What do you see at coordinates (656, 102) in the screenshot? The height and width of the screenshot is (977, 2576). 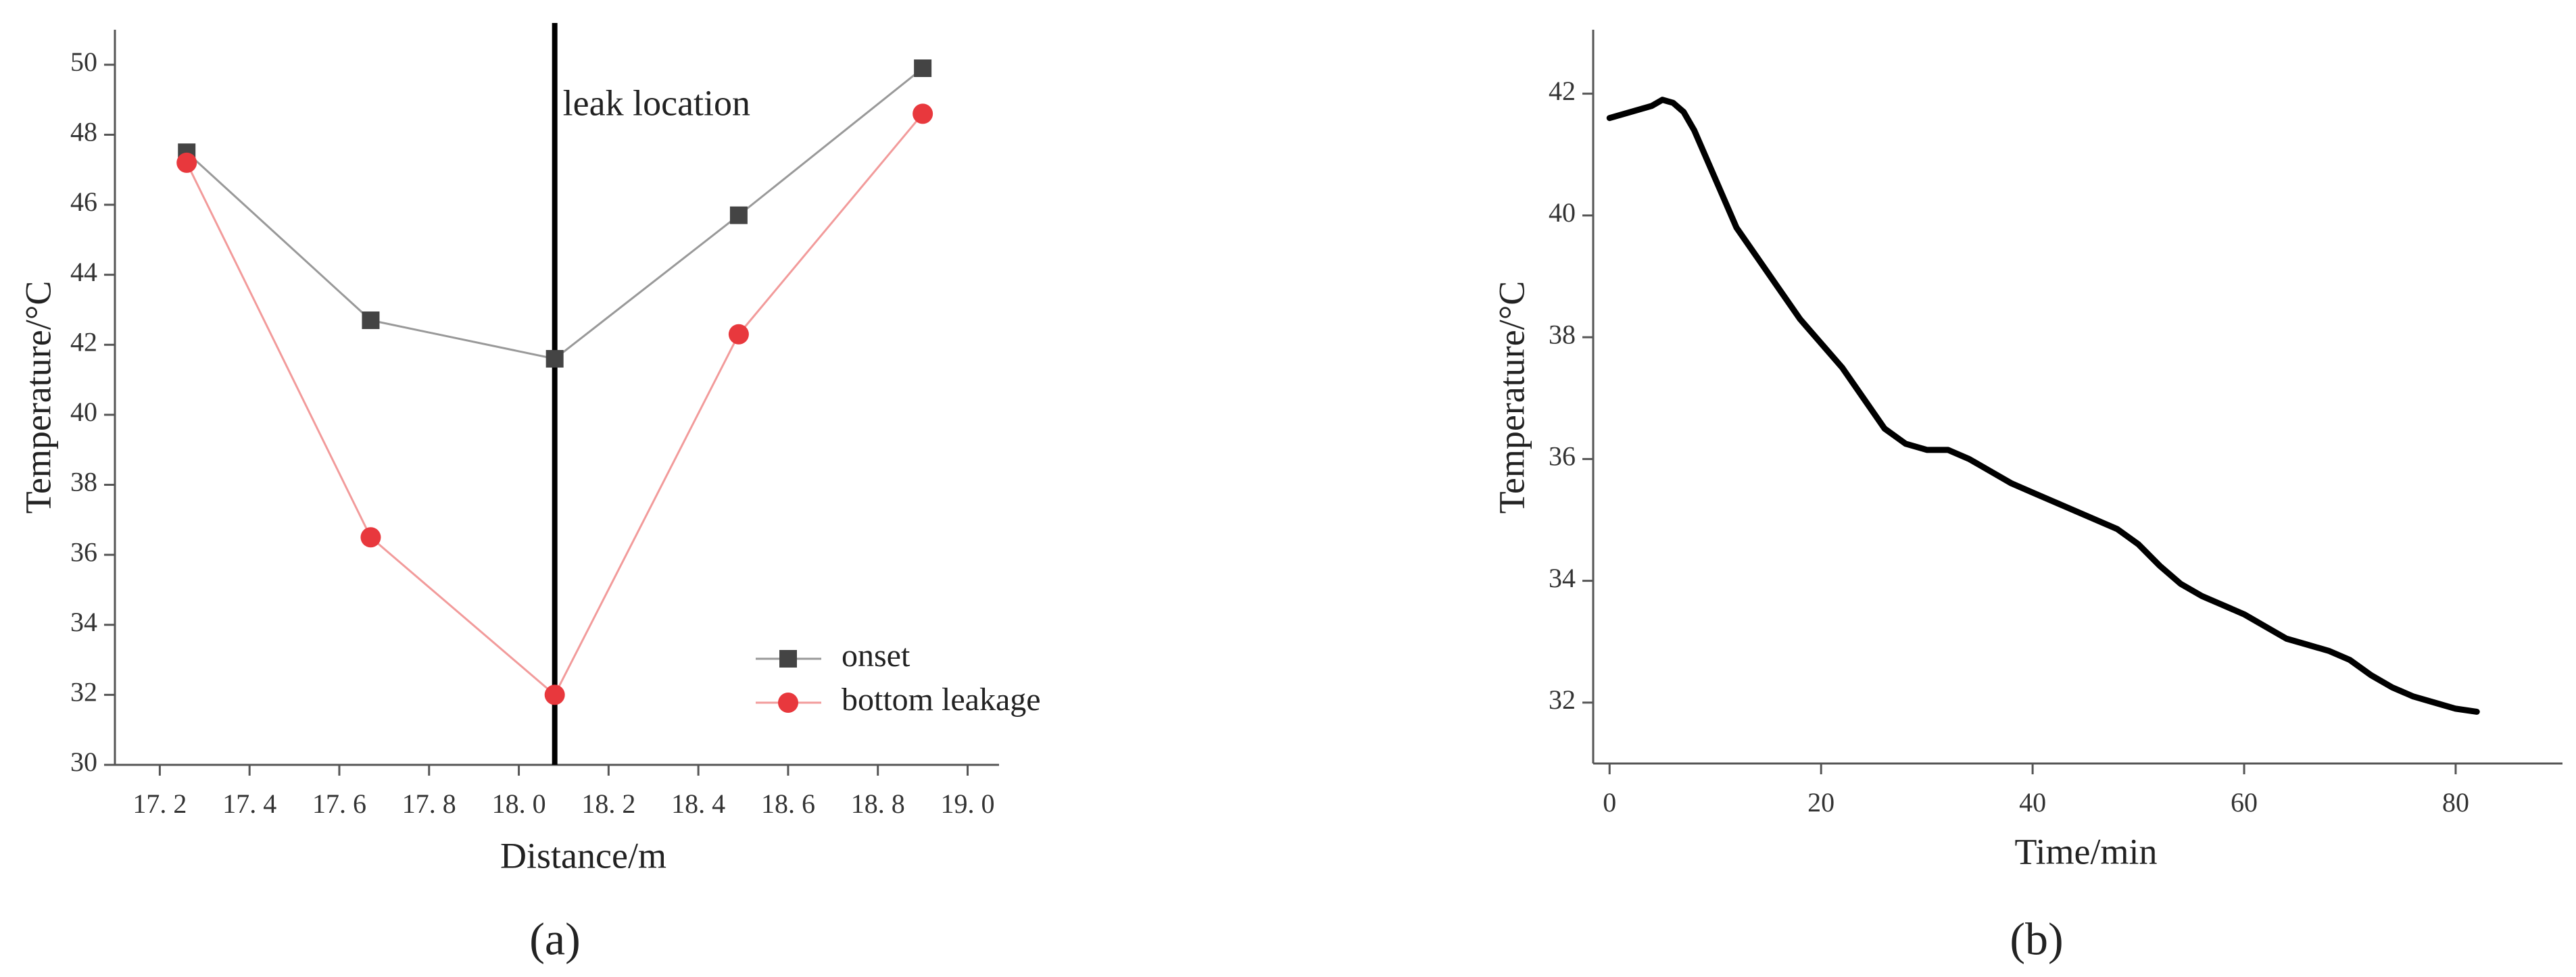 I see `annotation: leak location` at bounding box center [656, 102].